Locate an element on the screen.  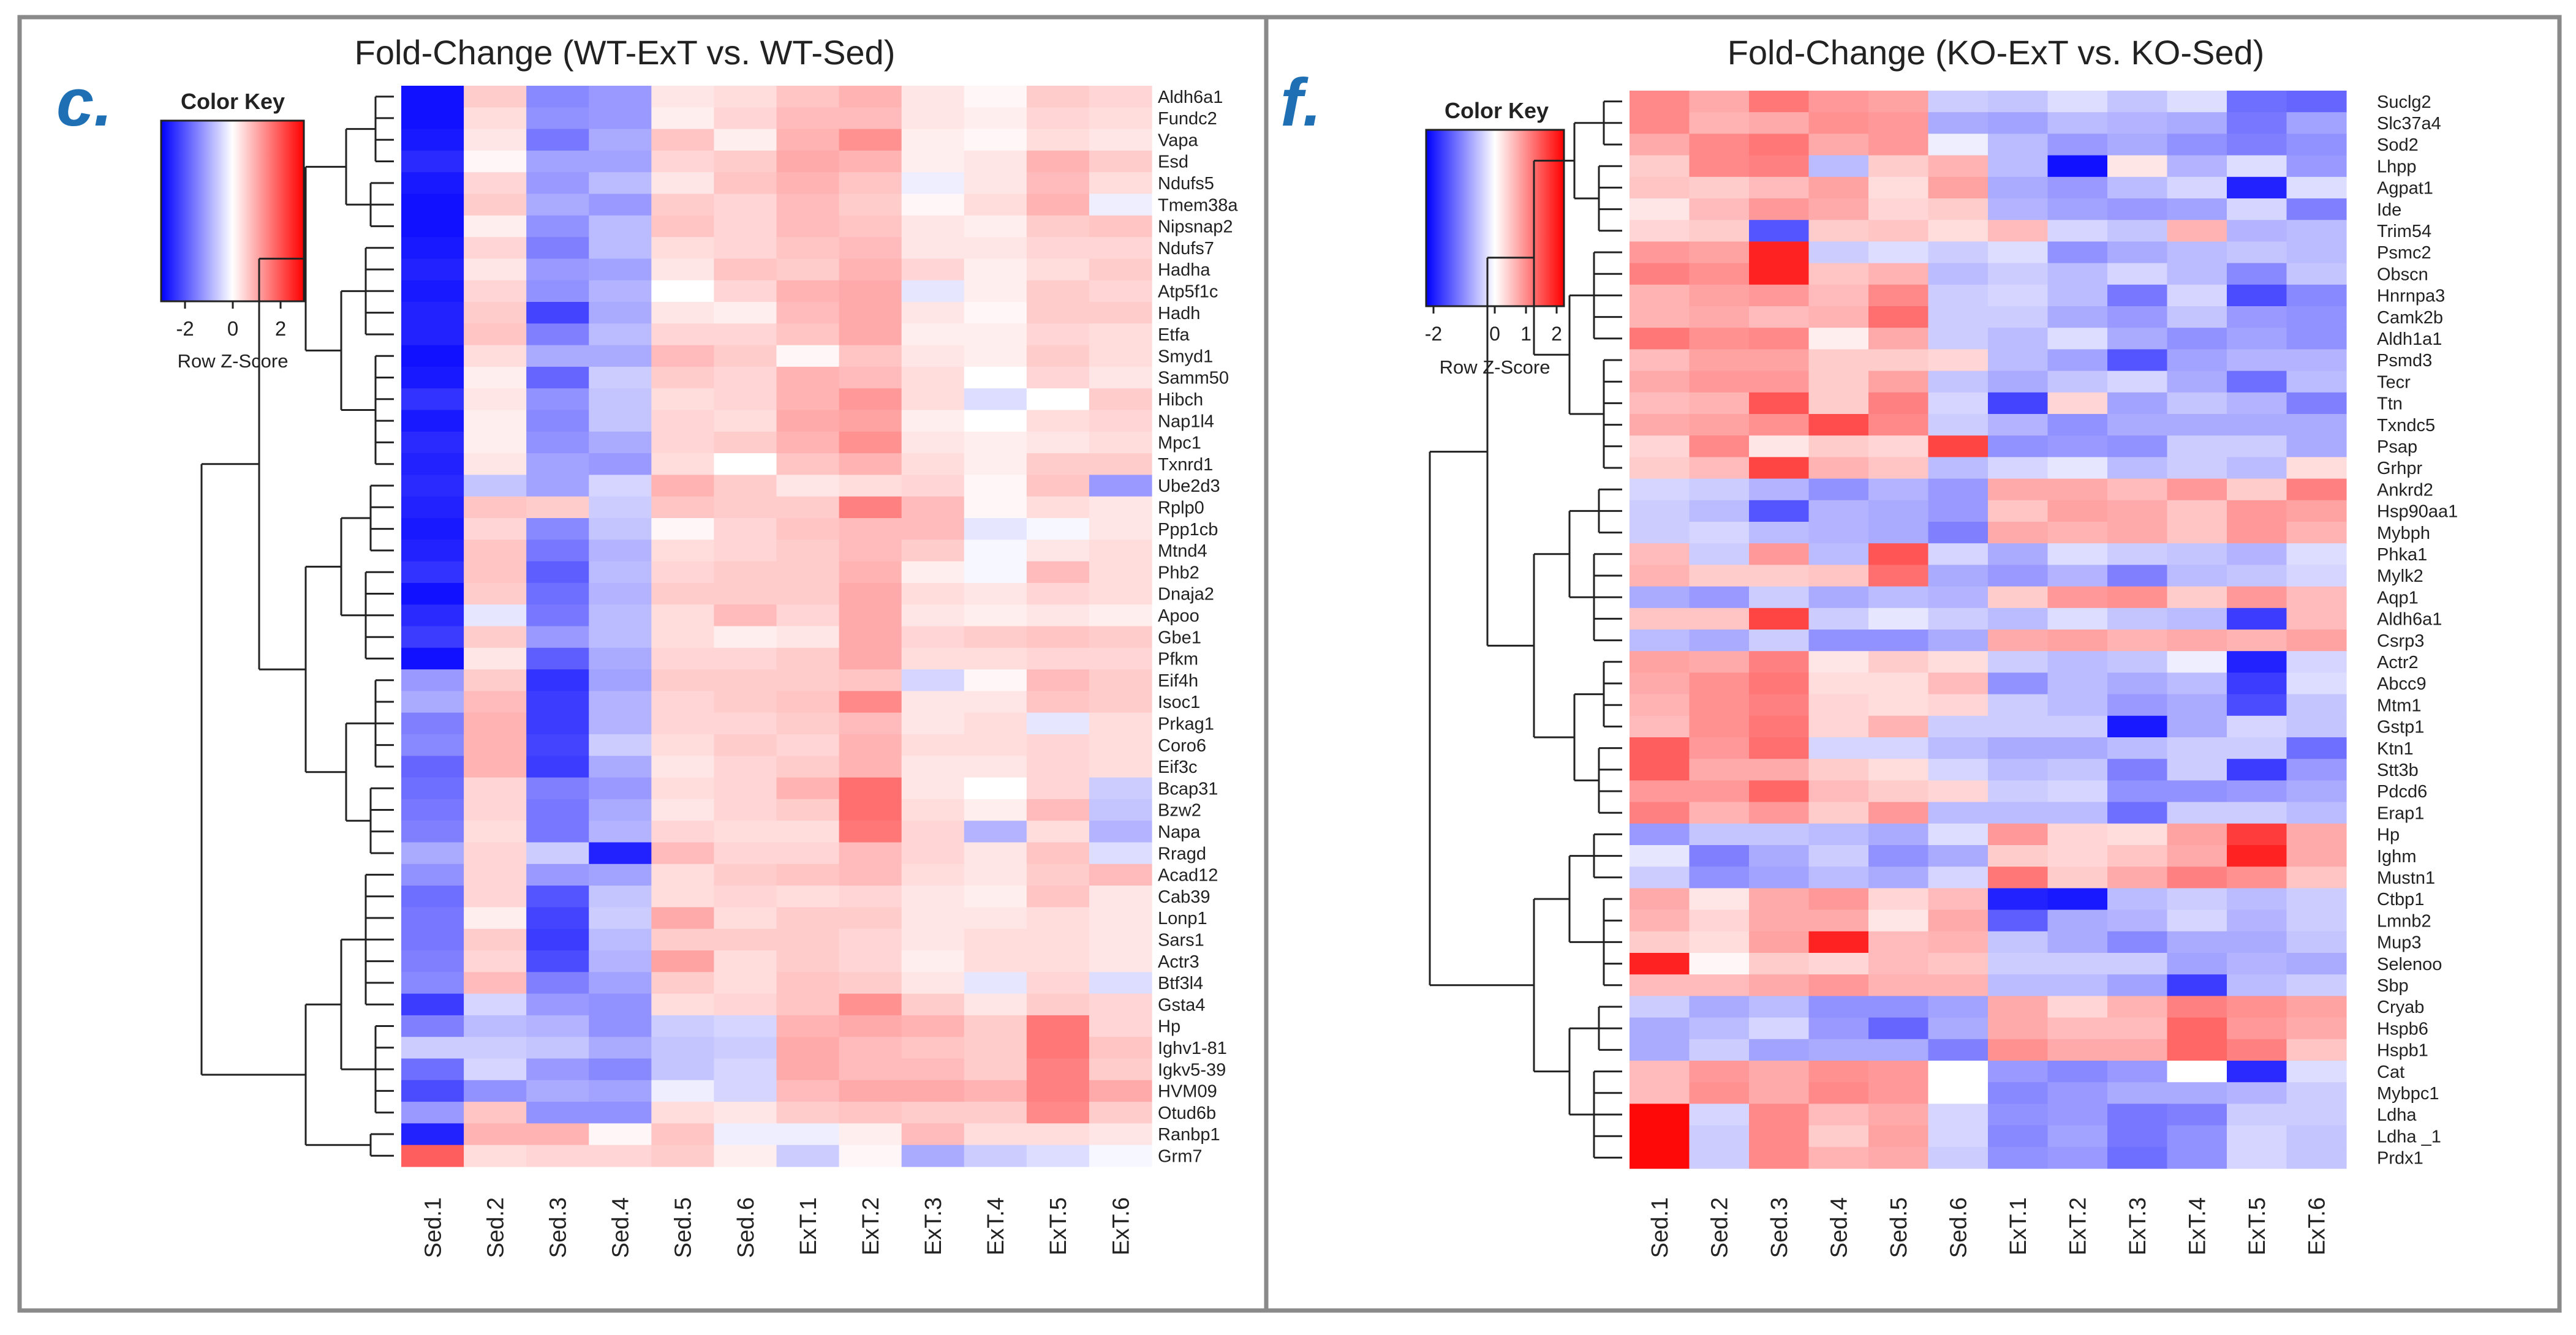
row-label: Mtnd4 is located at coordinates (1182, 551).